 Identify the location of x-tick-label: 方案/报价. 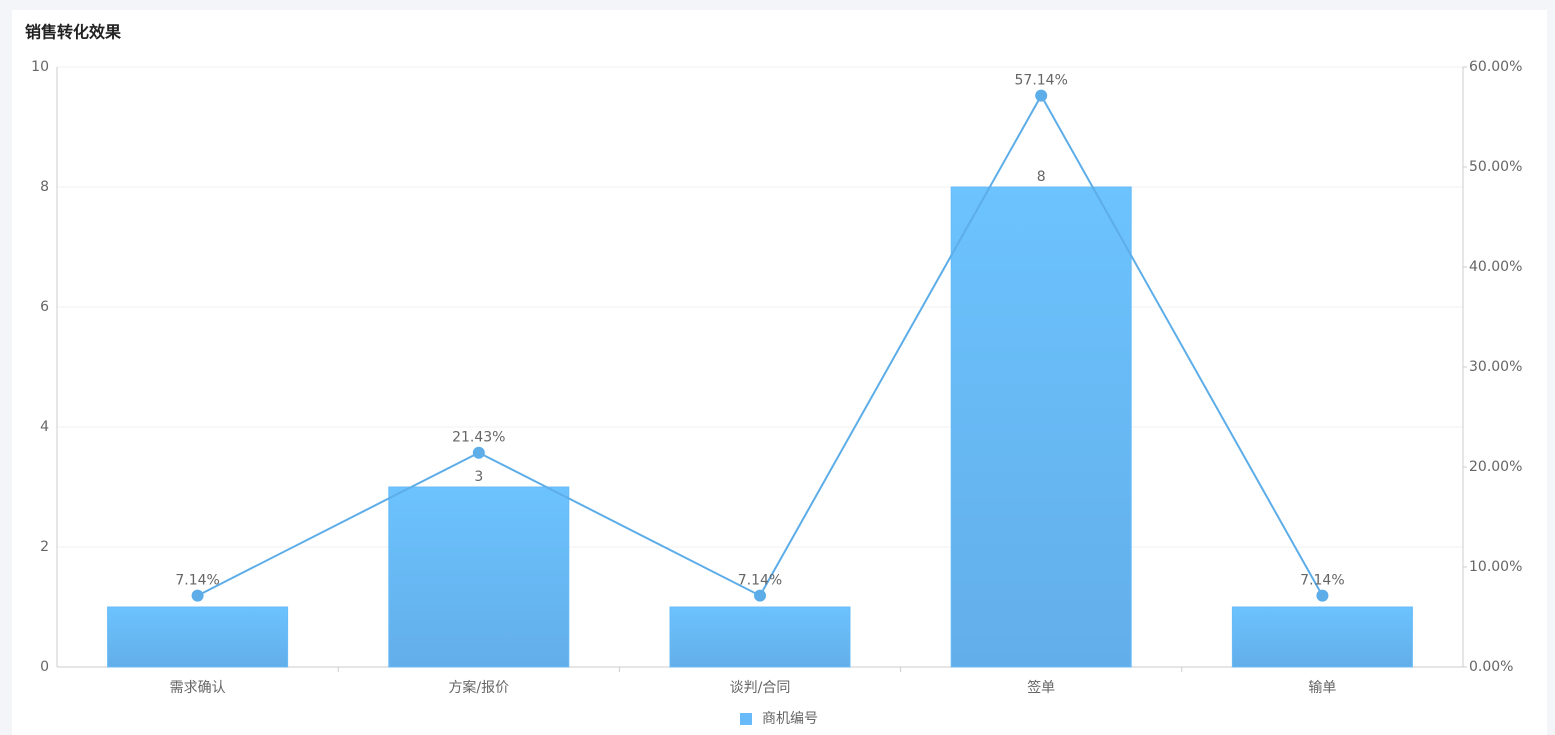
(478, 687).